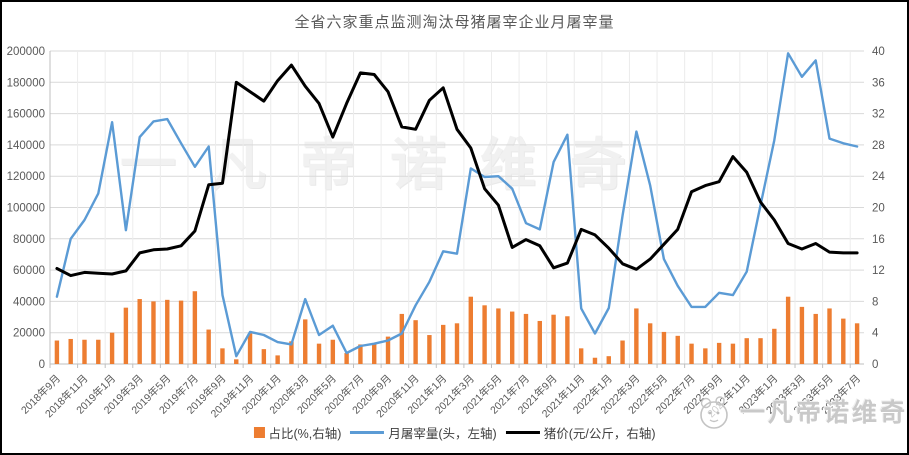 The width and height of the screenshot is (909, 455). I want to click on svg-text: 8, so click(875, 302).